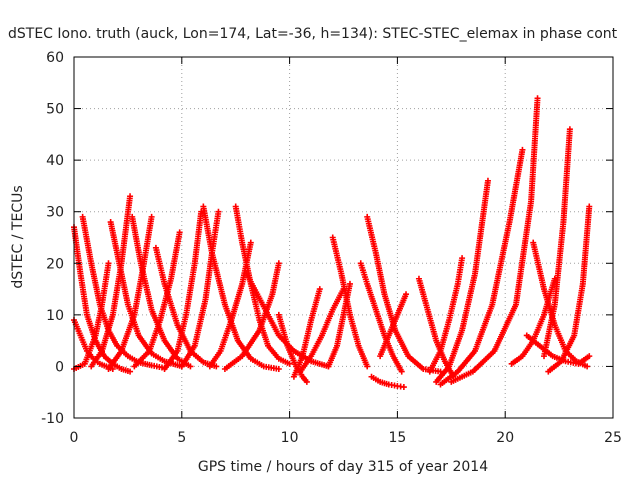  Describe the element at coordinates (52, 419) in the screenshot. I see `y-tick-label: -10` at that location.